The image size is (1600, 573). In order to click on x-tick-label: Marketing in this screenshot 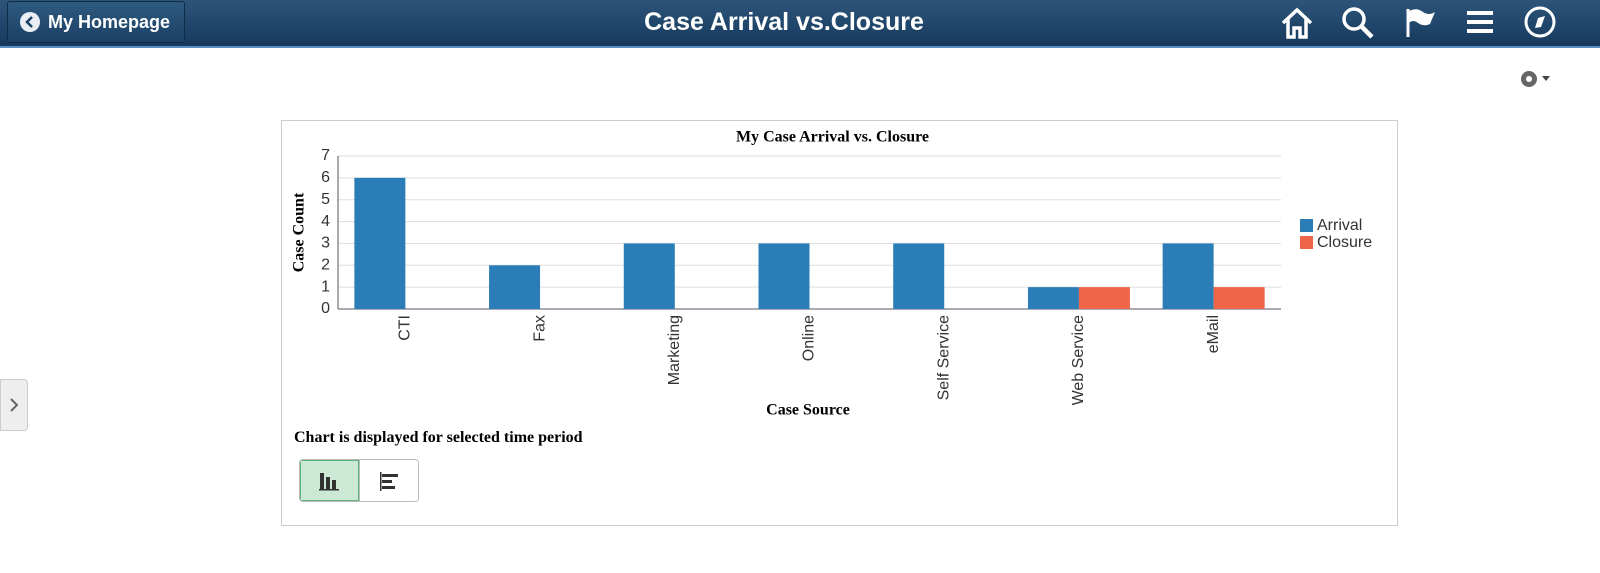, I will do `click(674, 350)`.